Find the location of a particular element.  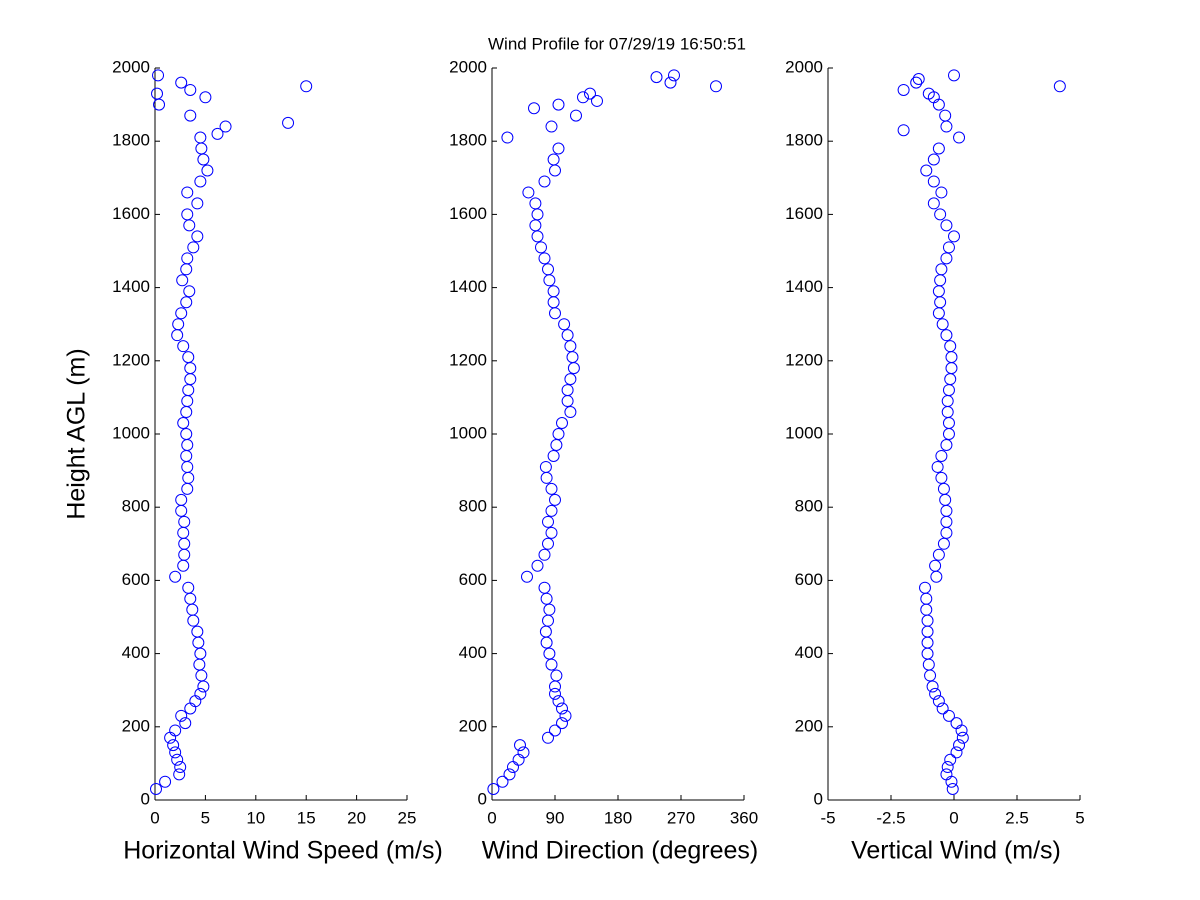

x-tick-label: 20 is located at coordinates (356, 817).